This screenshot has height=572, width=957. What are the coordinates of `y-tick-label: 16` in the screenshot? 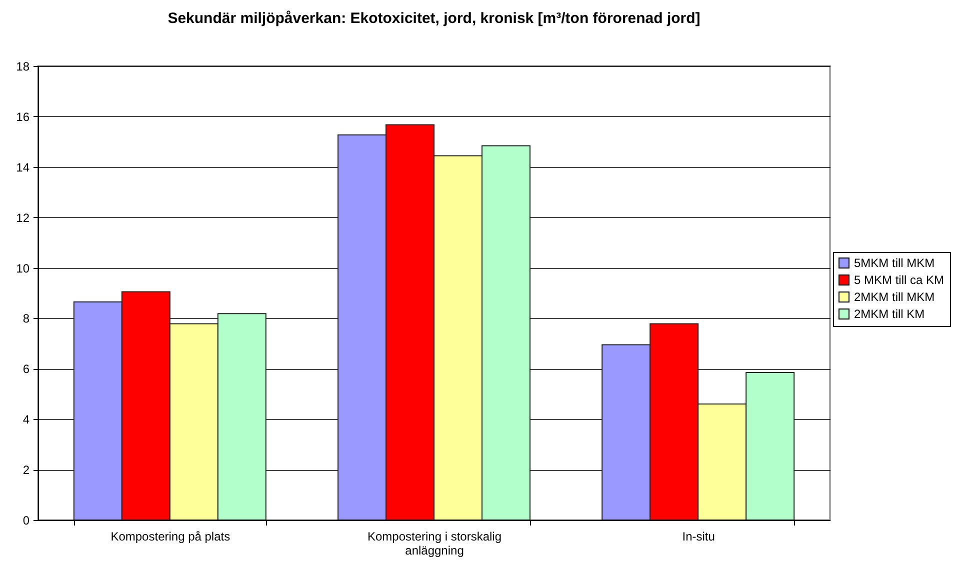 It's located at (23, 117).